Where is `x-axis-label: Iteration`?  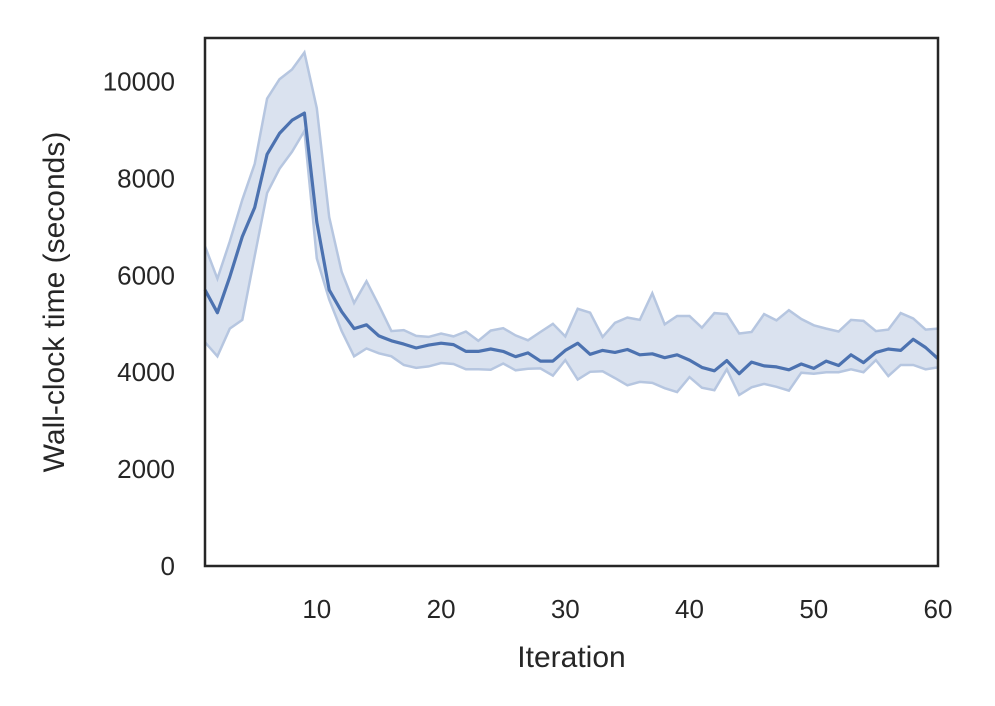 x-axis-label: Iteration is located at coordinates (571, 657).